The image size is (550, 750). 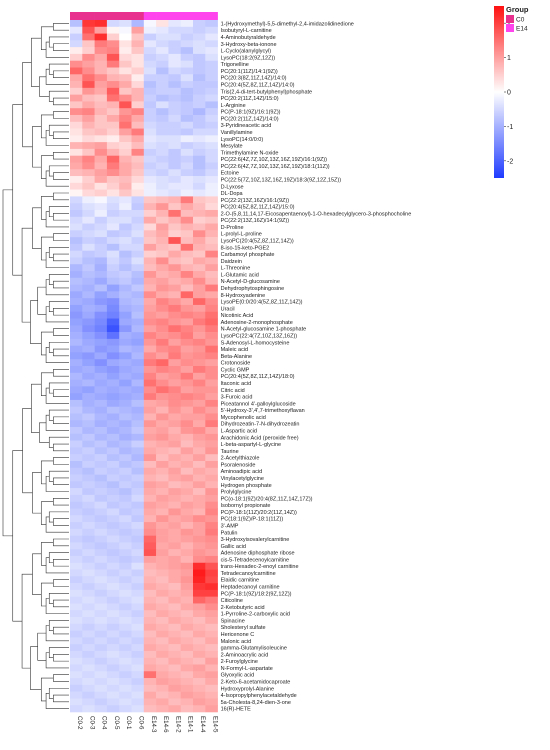 I want to click on row-label: Itaconic acid, so click(x=236, y=384).